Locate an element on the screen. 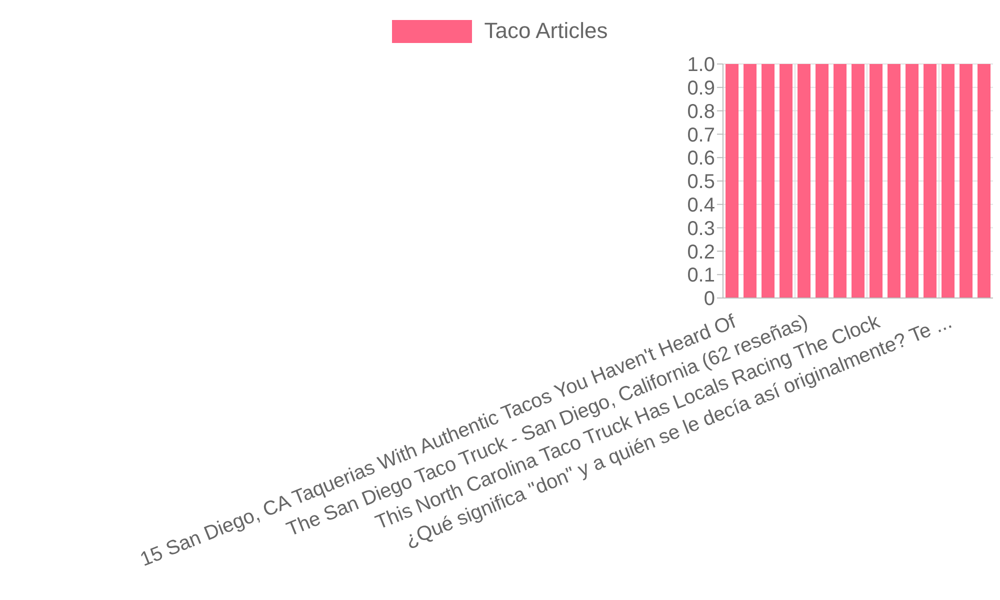 Image resolution: width=1000 pixels, height=600 pixels. y-tick-label: 0.7 is located at coordinates (701, 135).